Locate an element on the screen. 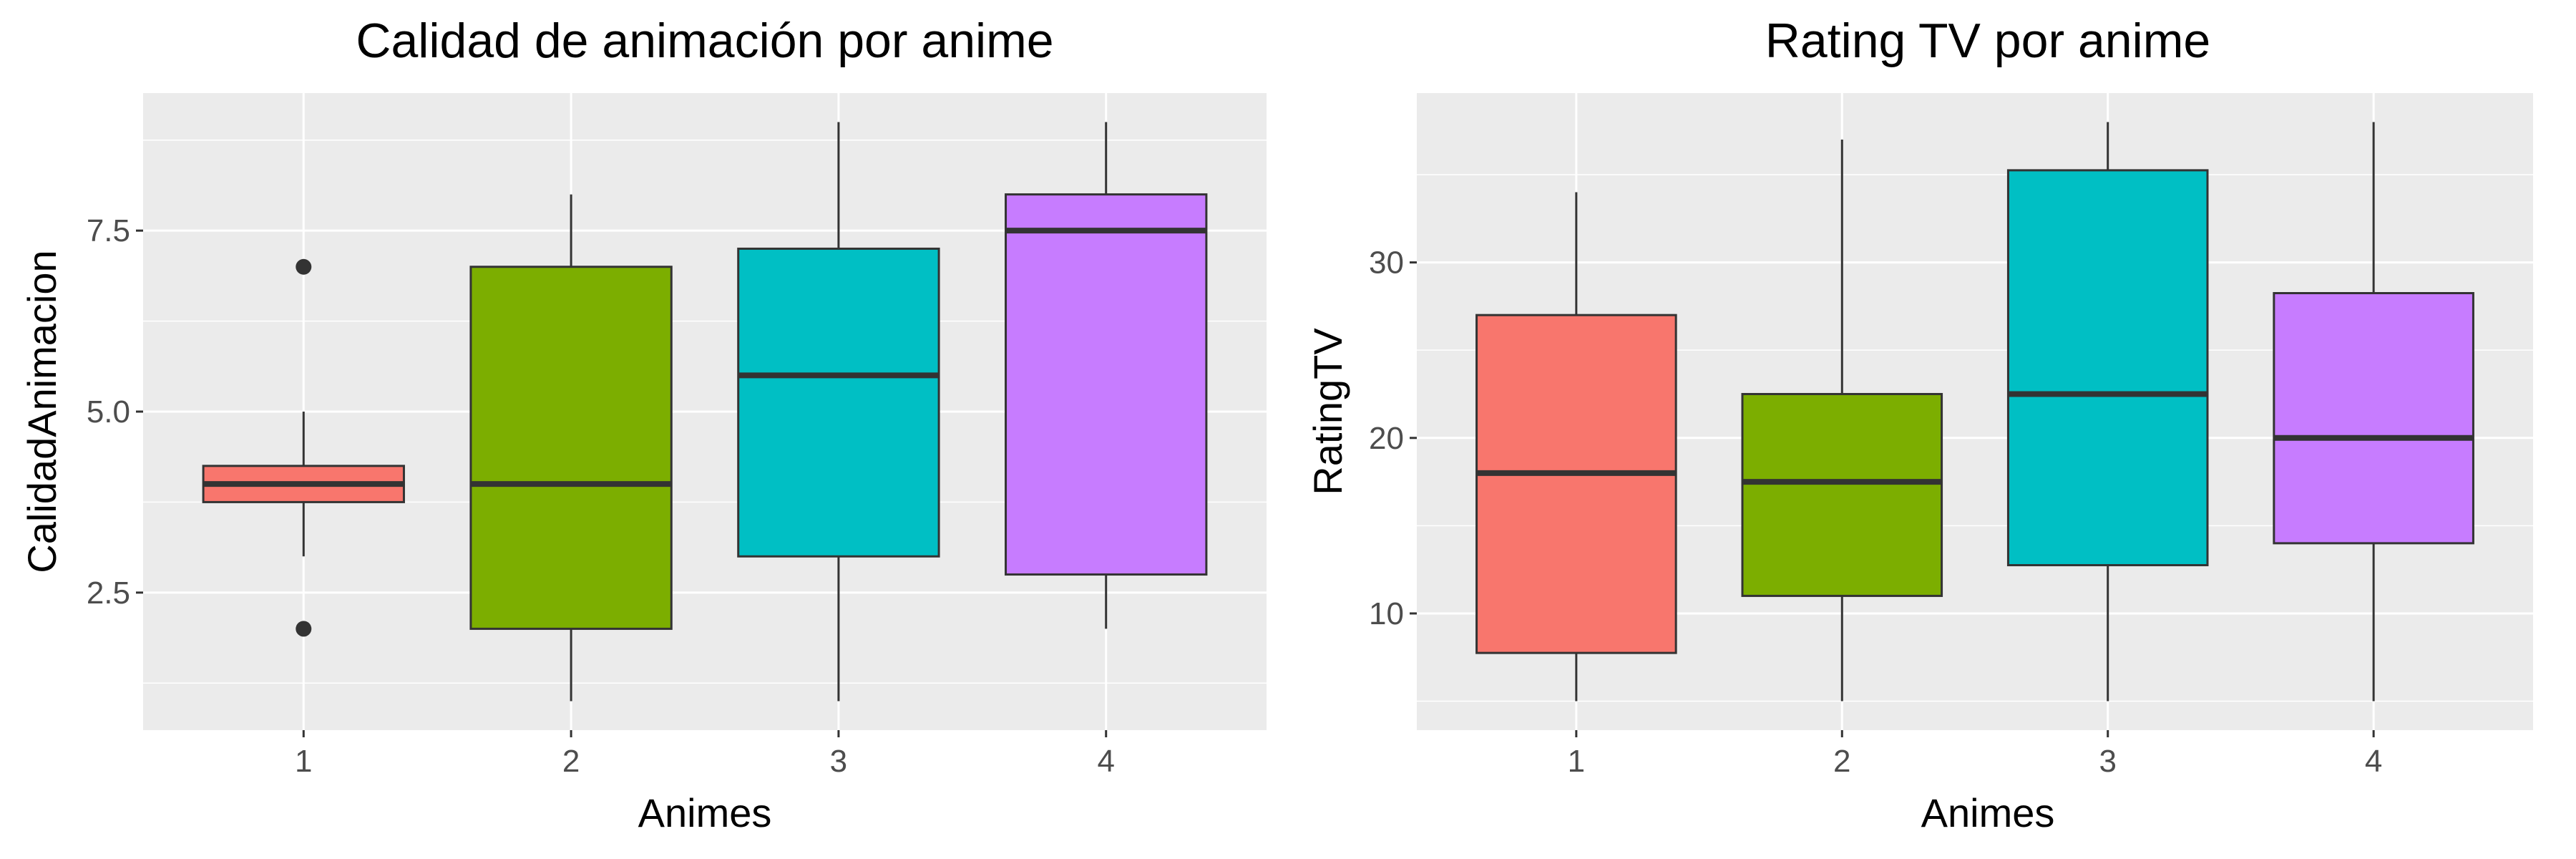  chart-right-y-axis-title: RatingTV is located at coordinates (1327, 411).